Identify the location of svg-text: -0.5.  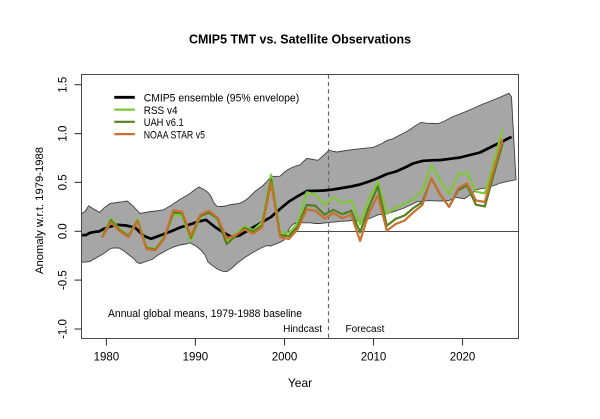
(64, 280).